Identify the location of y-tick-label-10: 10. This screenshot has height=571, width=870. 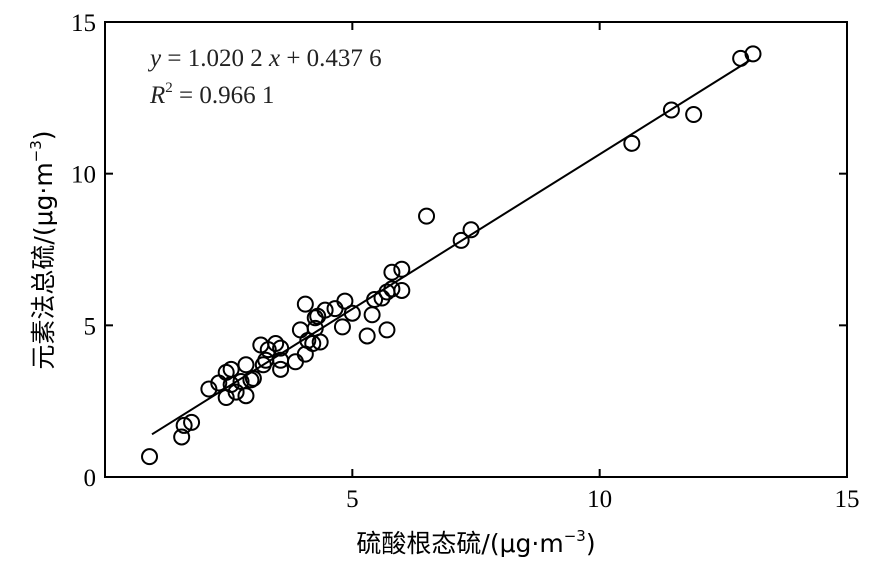
(83, 175).